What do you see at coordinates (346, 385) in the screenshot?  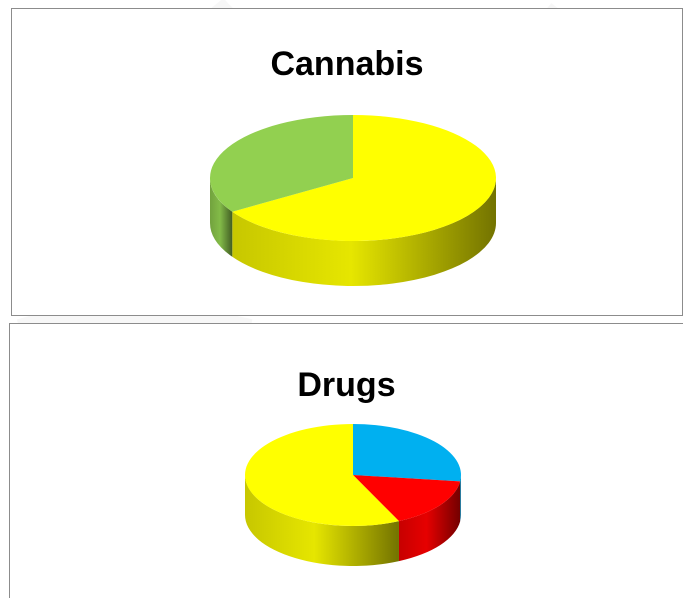 I see `chart-title: Drugs` at bounding box center [346, 385].